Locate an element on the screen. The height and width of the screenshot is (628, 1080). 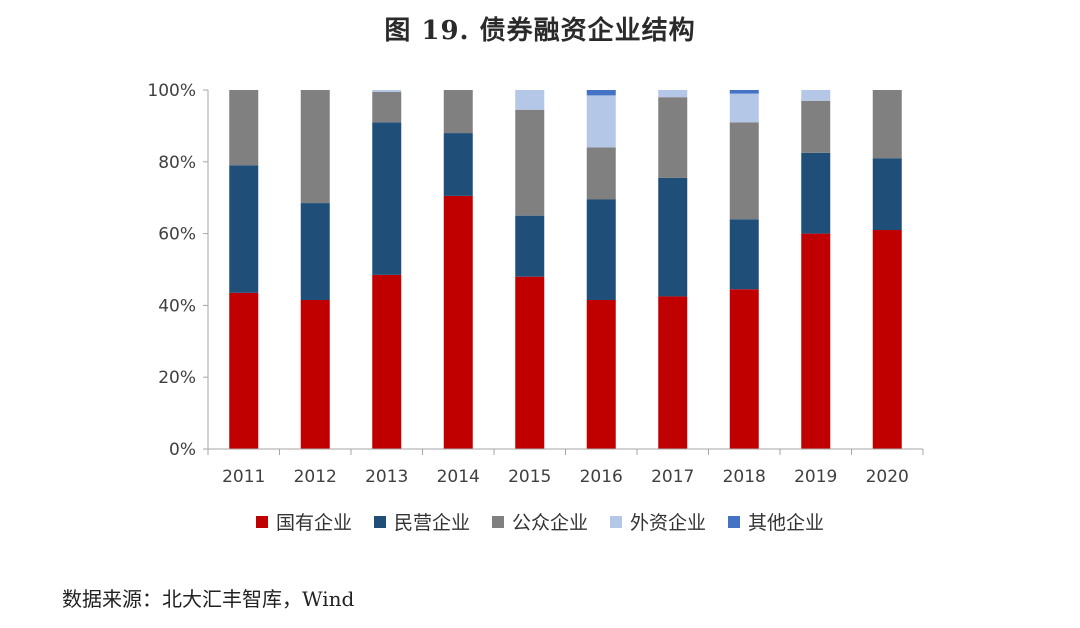
y-tick-label: 20% is located at coordinates (177, 378).